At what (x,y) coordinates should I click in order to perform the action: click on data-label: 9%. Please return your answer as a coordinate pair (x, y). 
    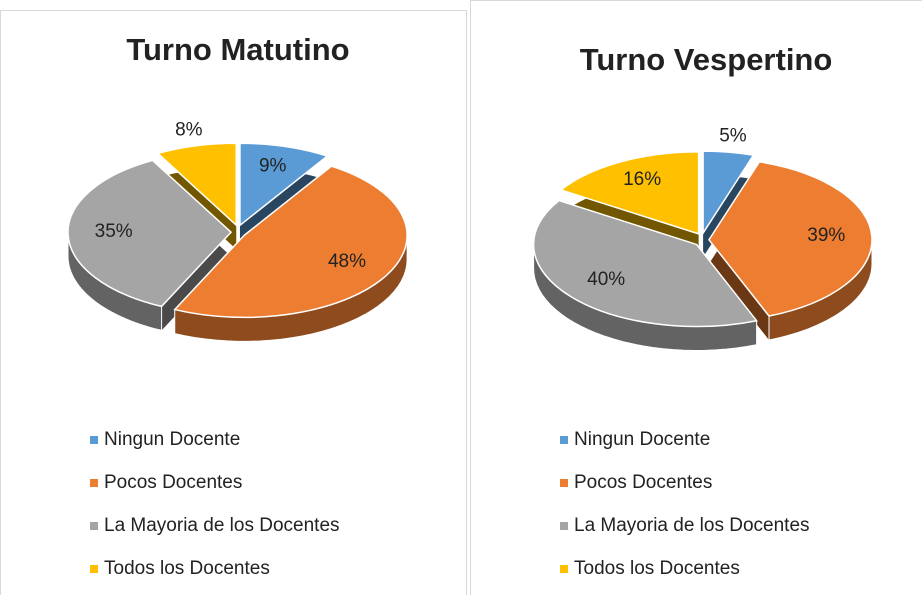
    Looking at the image, I should click on (273, 166).